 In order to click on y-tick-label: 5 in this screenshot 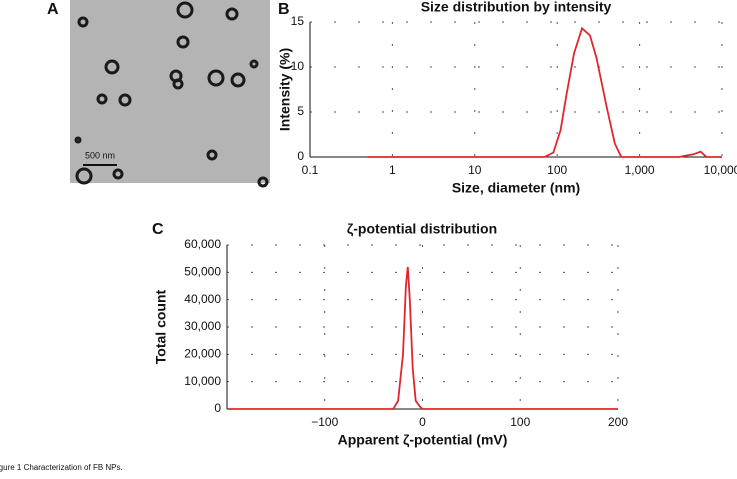, I will do `click(300, 111)`.